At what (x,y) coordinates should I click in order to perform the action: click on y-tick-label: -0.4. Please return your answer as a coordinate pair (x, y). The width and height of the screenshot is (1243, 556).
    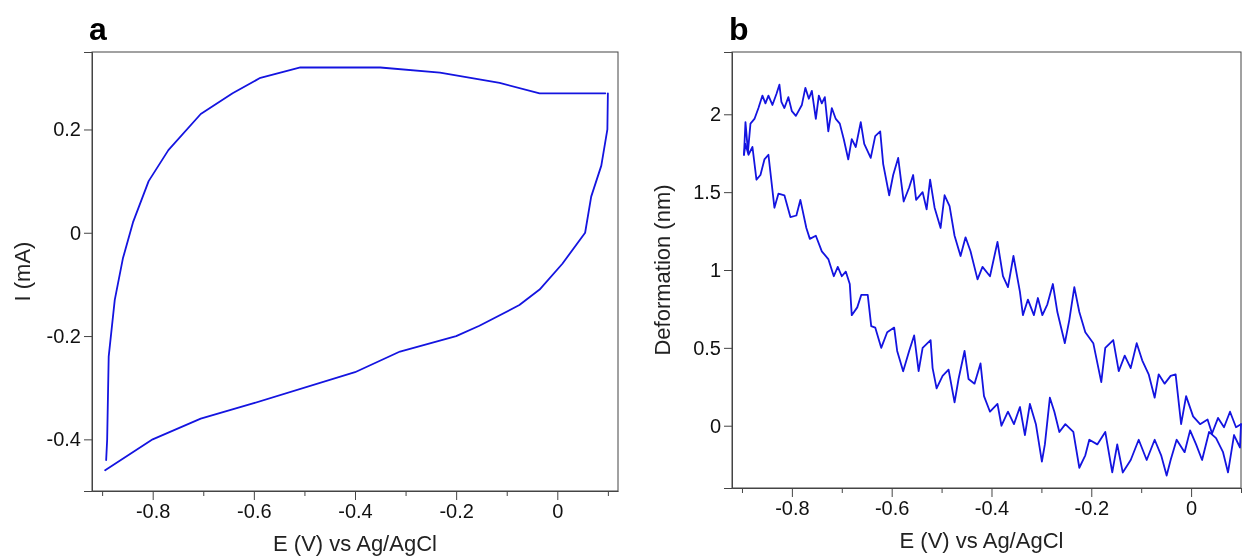
    Looking at the image, I should click on (63, 439).